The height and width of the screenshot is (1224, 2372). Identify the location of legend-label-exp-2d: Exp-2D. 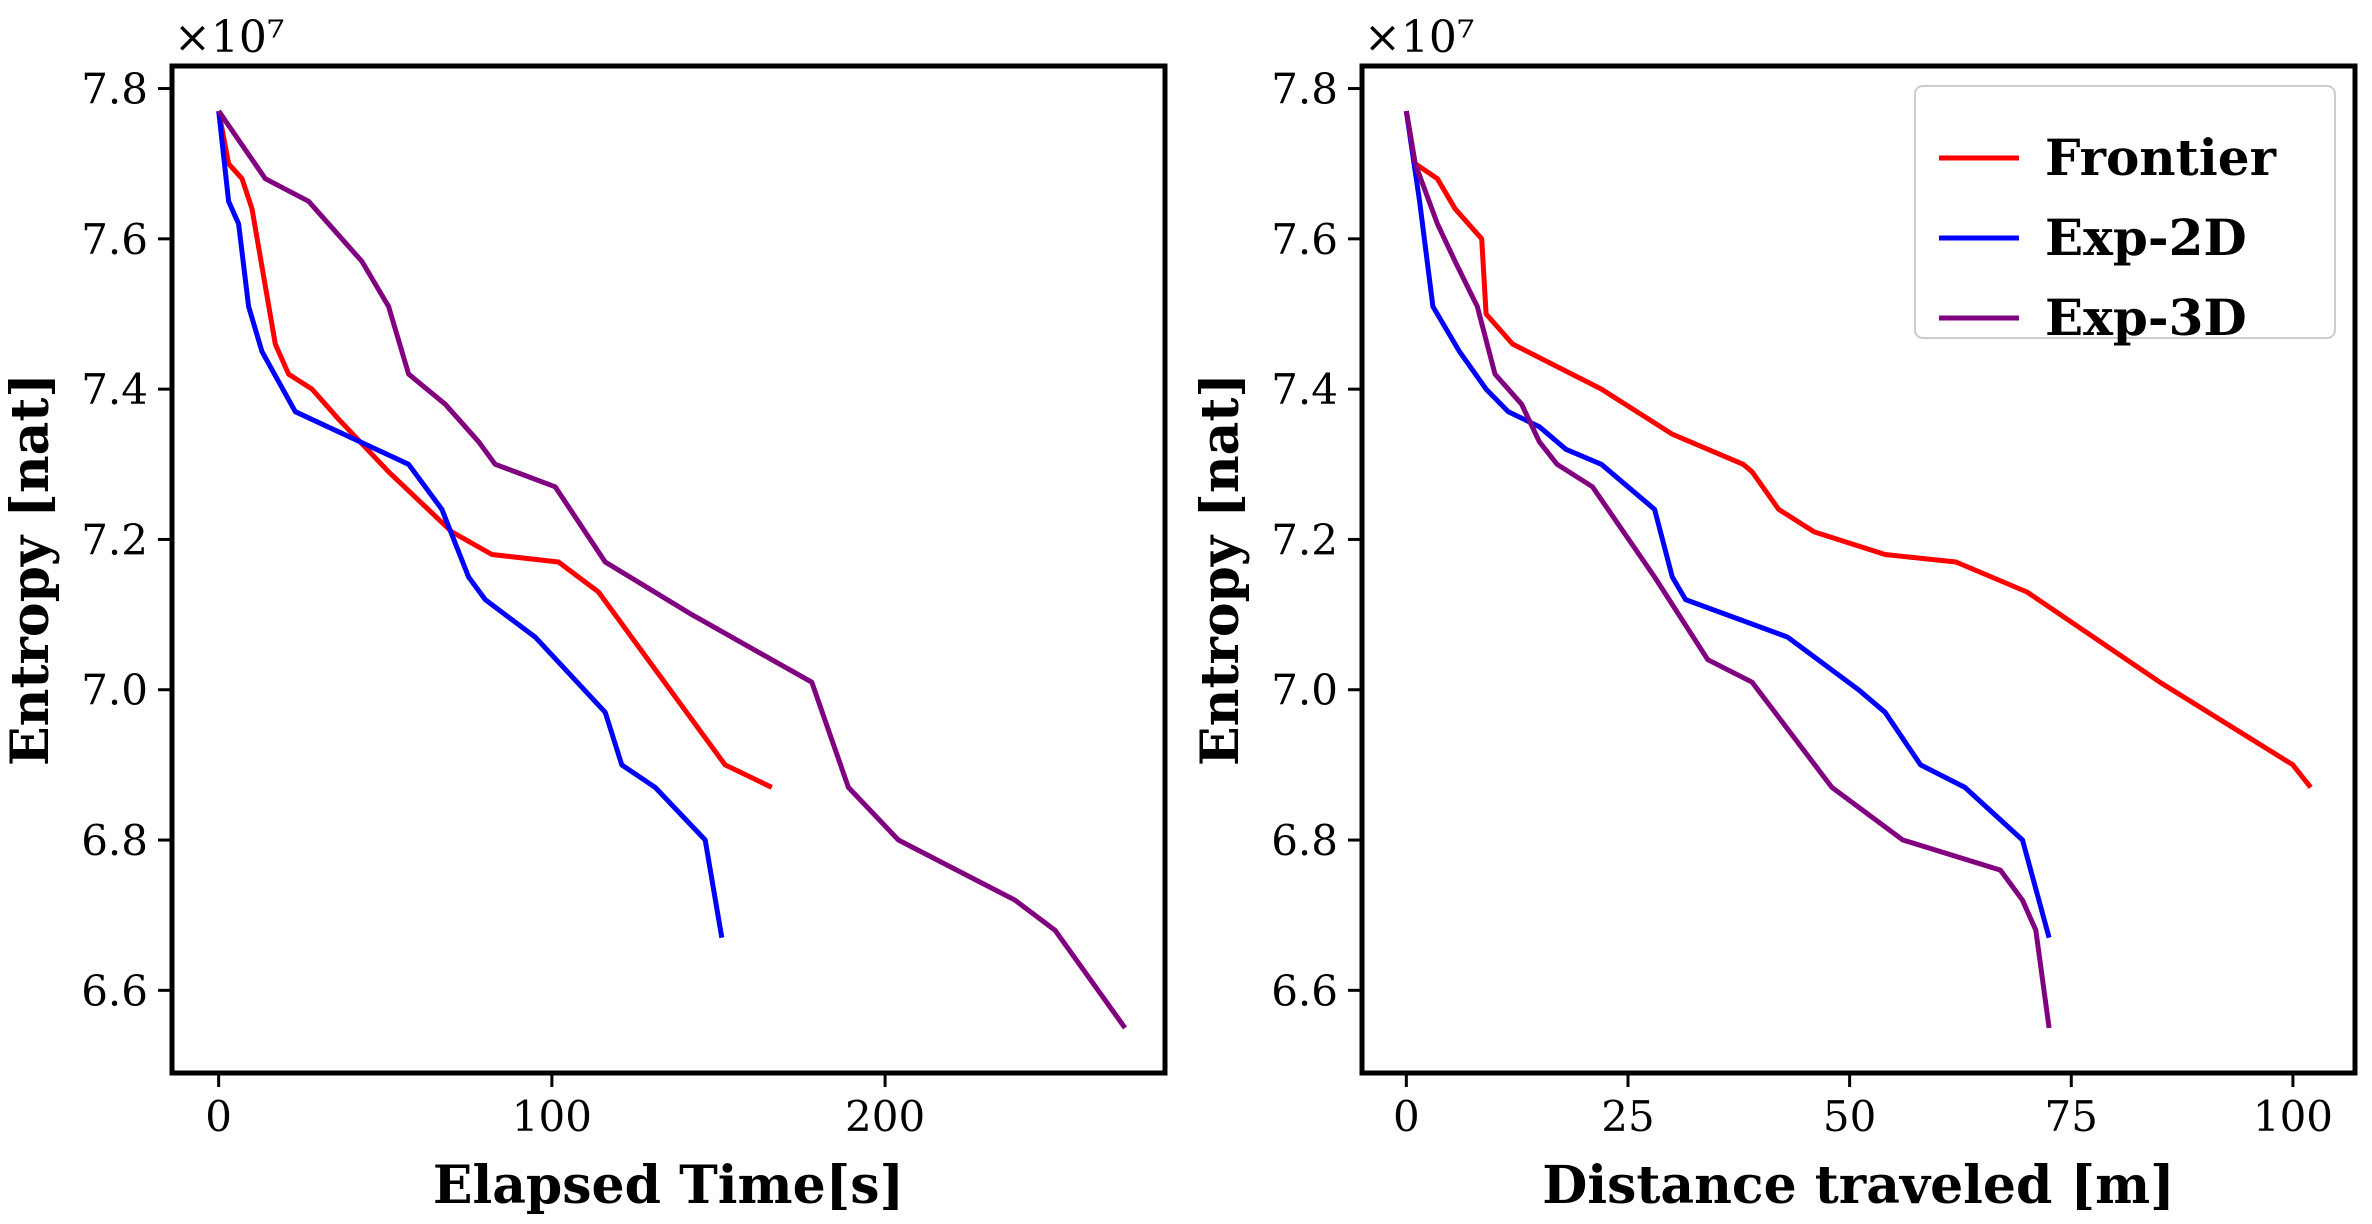
(2146, 237).